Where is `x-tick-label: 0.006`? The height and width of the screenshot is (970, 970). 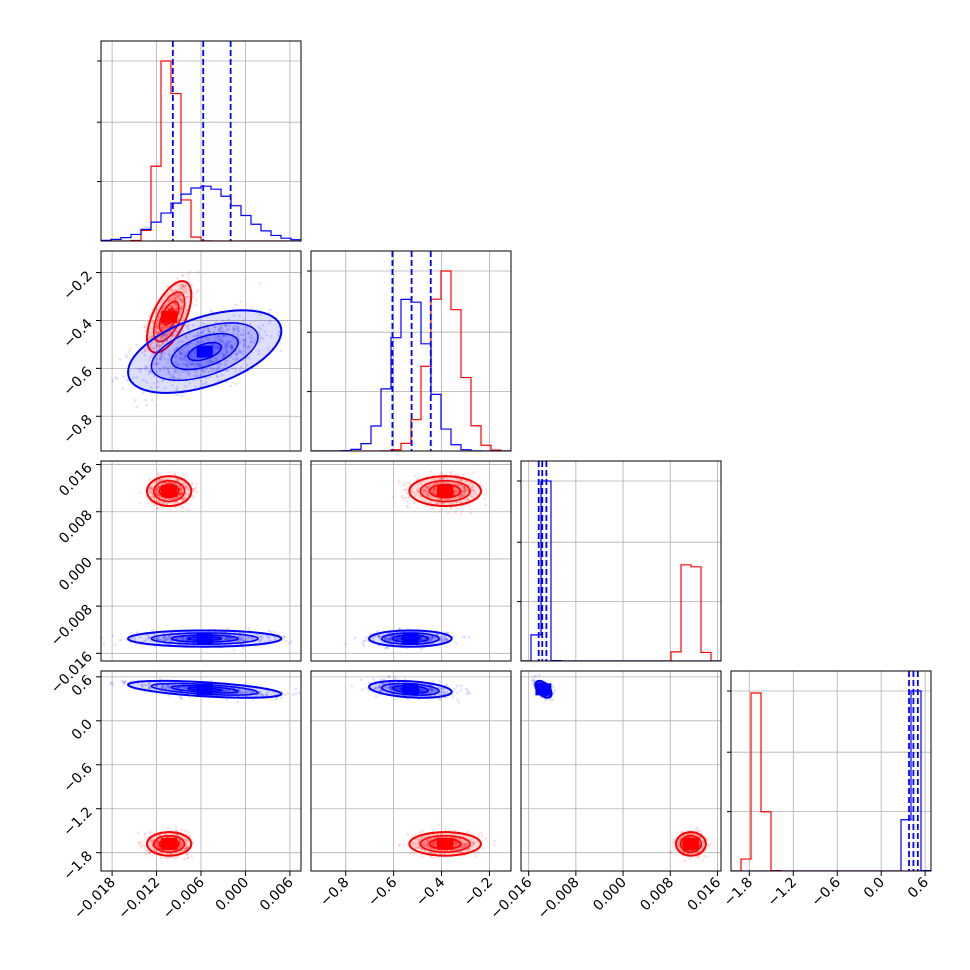
x-tick-label: 0.006 is located at coordinates (277, 894).